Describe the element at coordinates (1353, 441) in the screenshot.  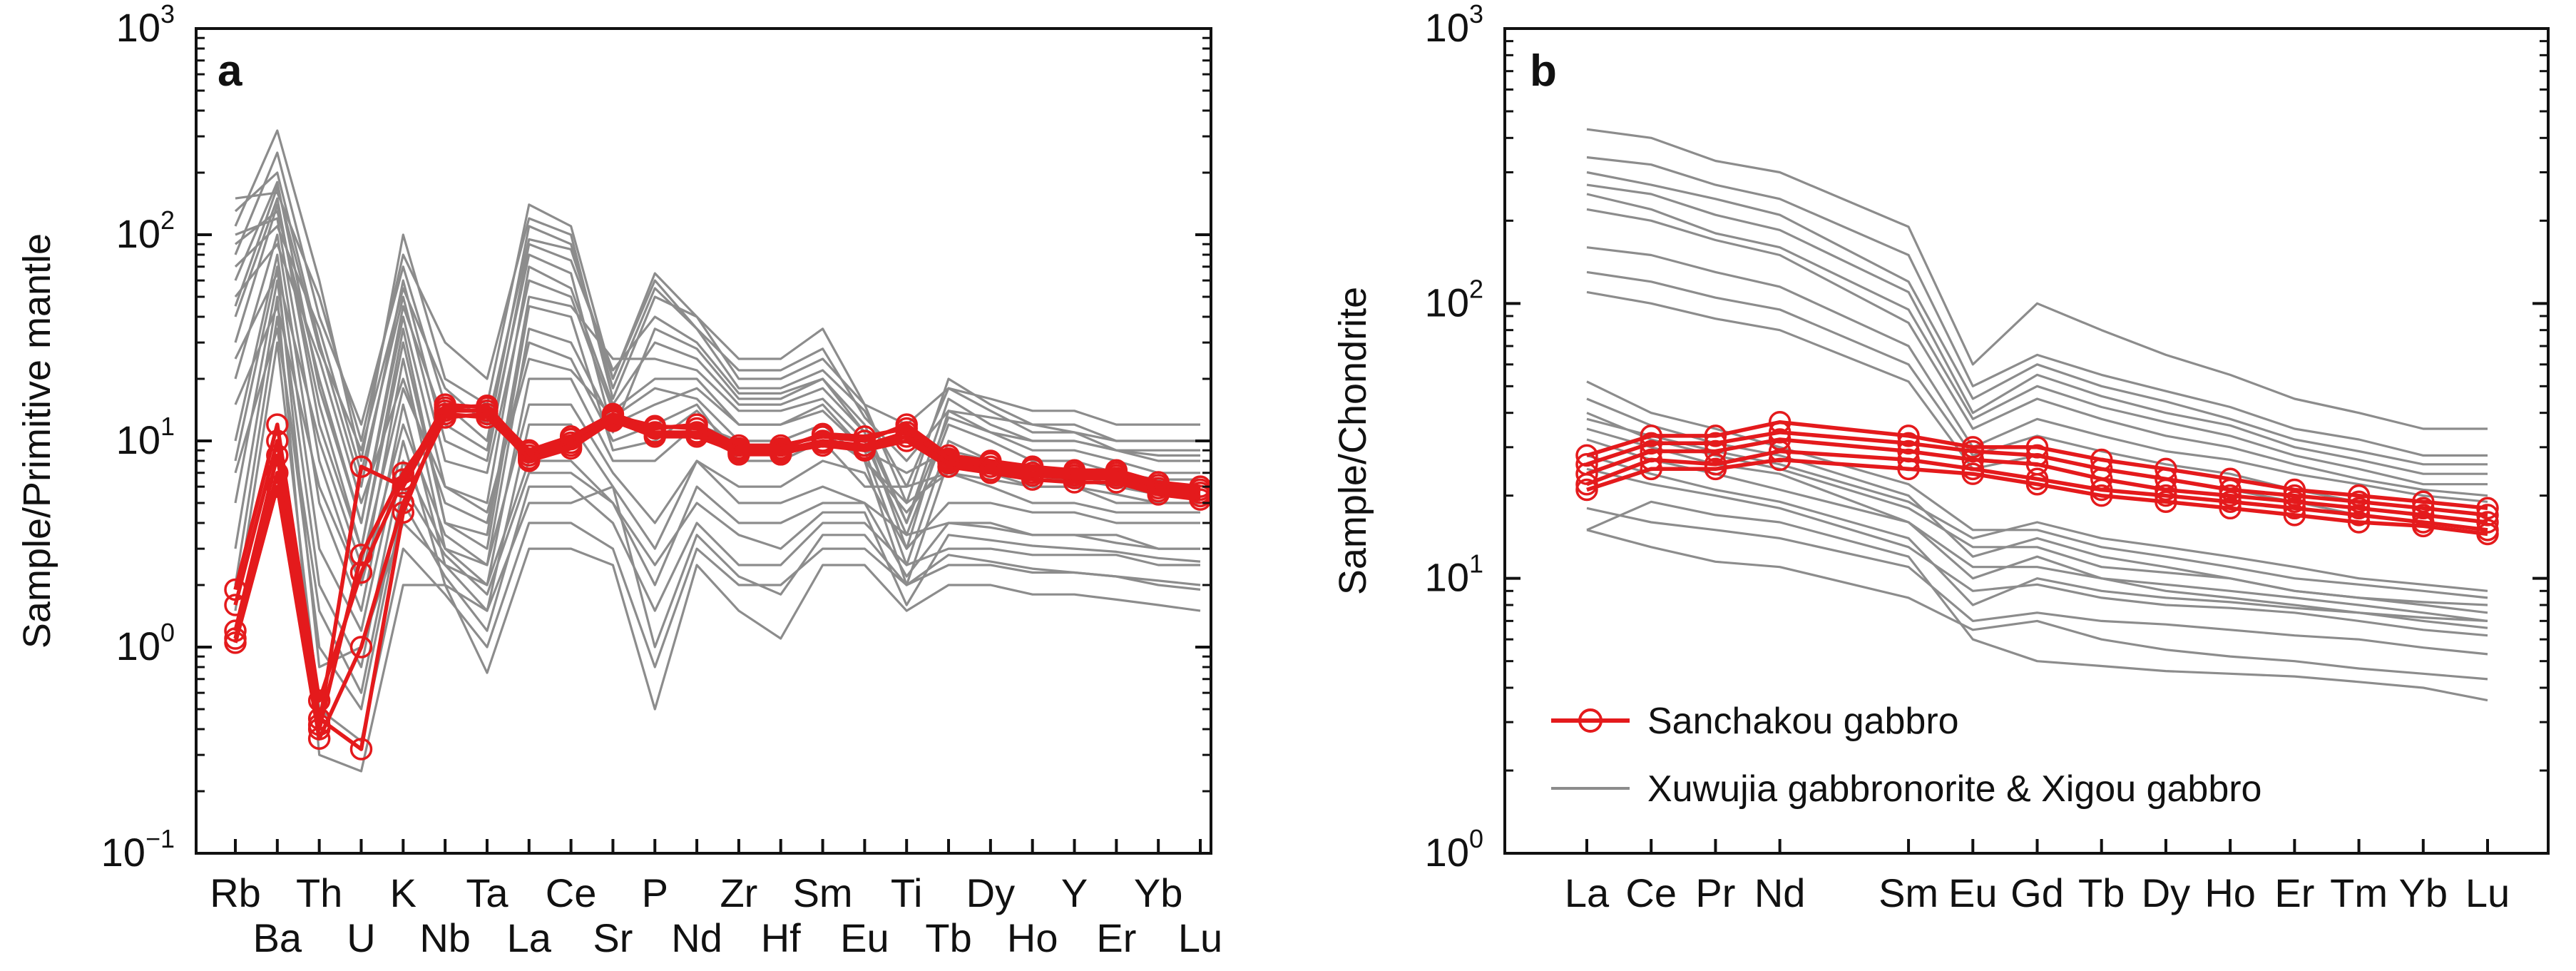
I see `panel-b-y-axis-title: Sample/Chondrite` at that location.